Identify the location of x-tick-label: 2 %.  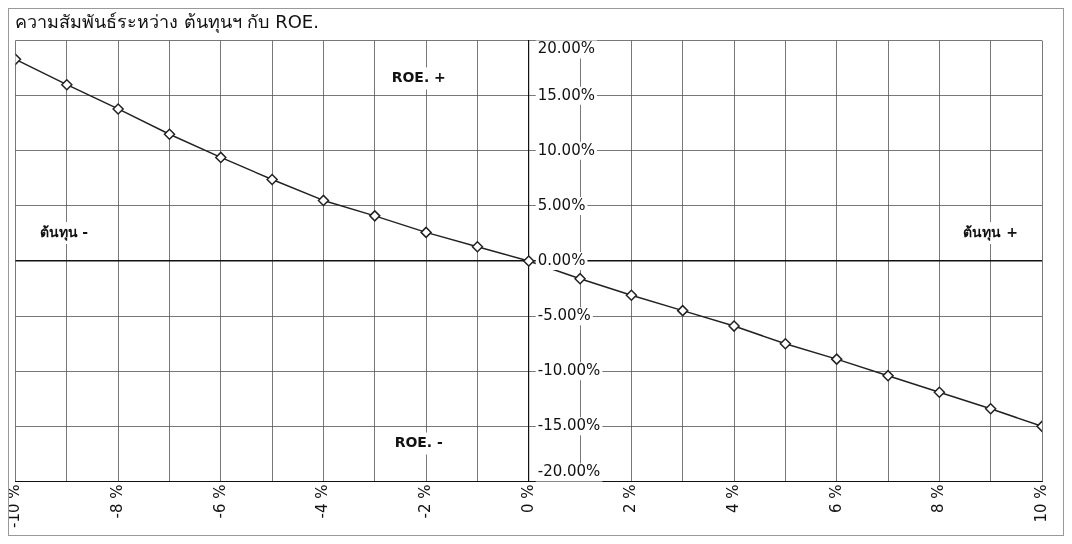
(630, 499).